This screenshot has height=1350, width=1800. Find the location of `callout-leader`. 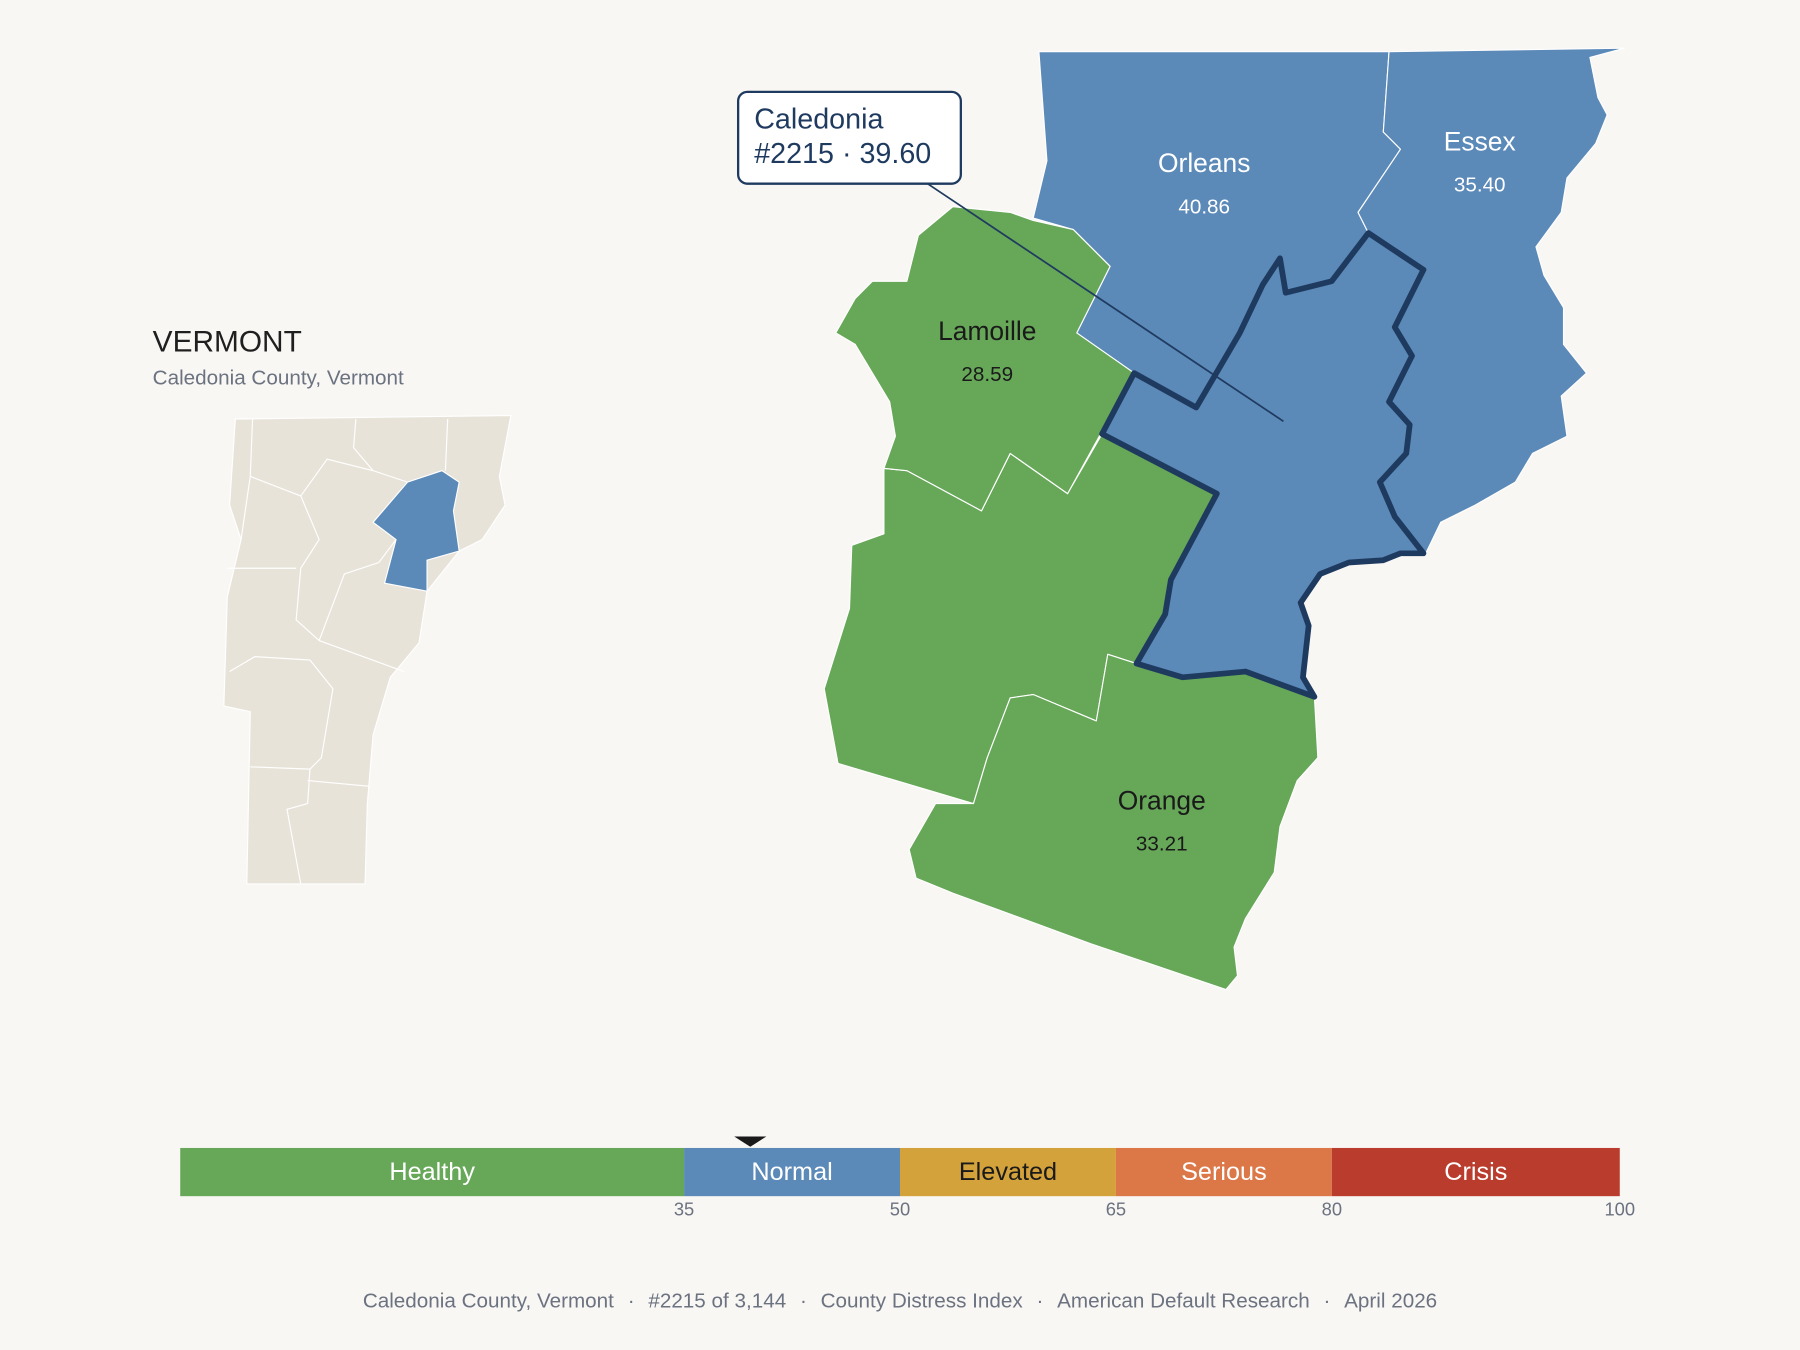

callout-leader is located at coordinates (1105, 302).